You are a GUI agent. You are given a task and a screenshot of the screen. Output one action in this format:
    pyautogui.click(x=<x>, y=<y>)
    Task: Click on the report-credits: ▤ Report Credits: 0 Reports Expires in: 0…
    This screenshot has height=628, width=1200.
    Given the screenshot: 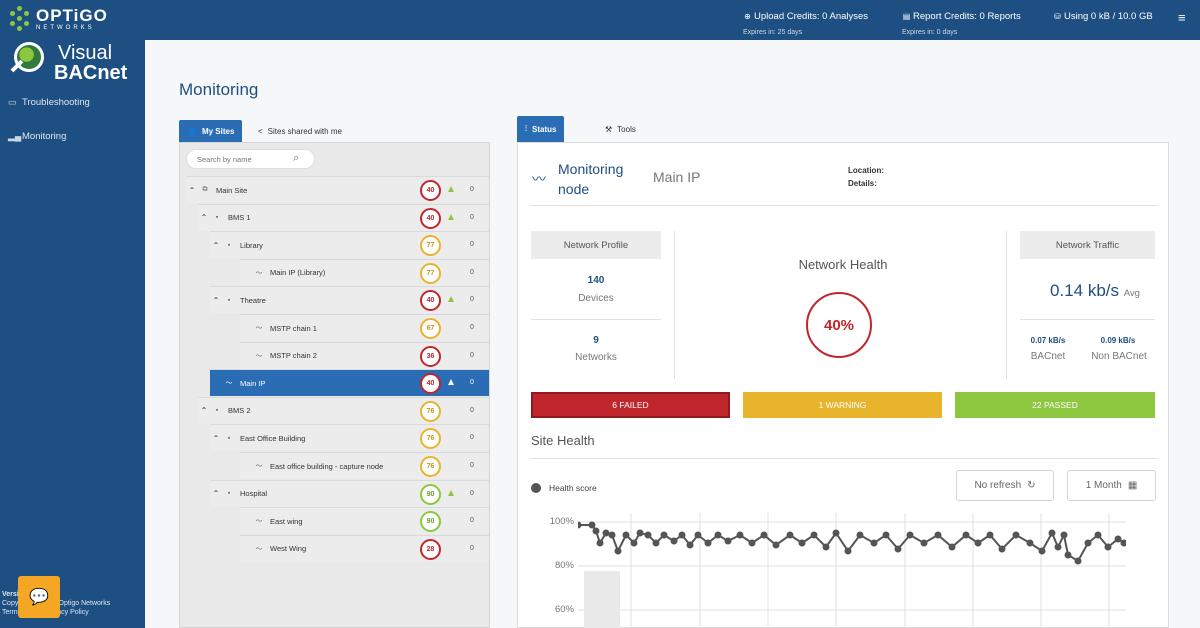 What is the action you would take?
    pyautogui.click(x=961, y=23)
    